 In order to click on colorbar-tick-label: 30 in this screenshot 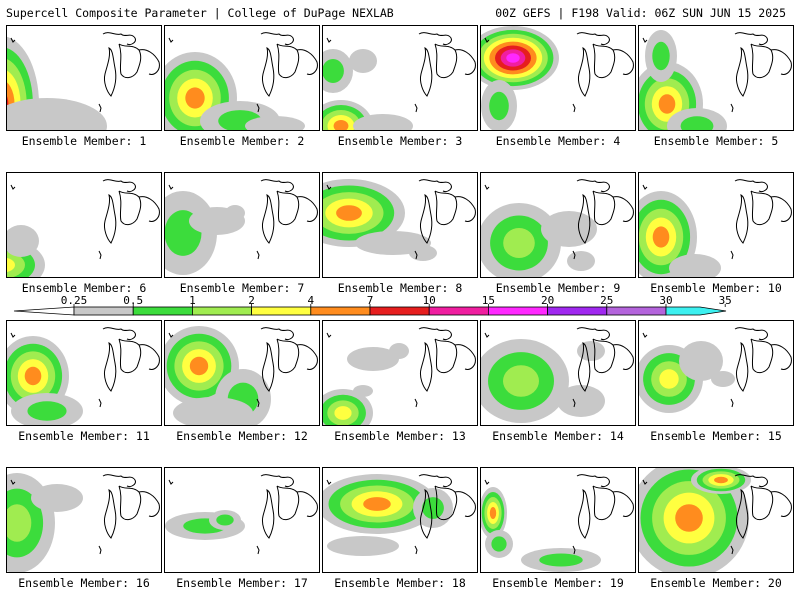, I will do `click(665, 300)`.